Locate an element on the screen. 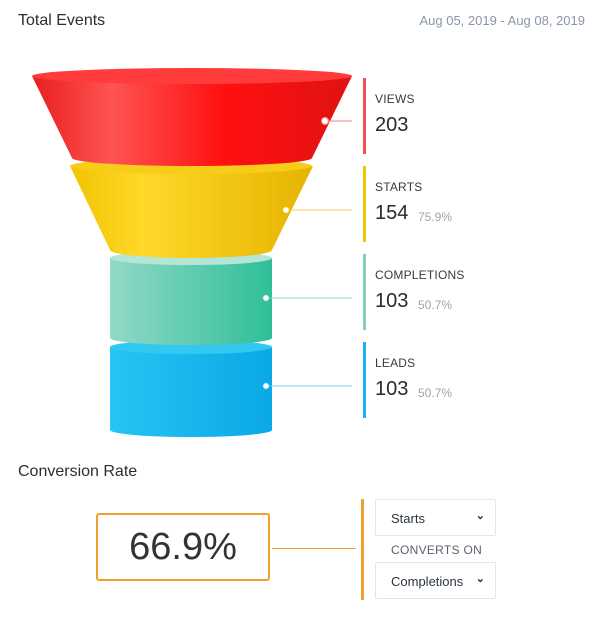  stage-leads: LEADS 103 50.7% is located at coordinates (463, 380).